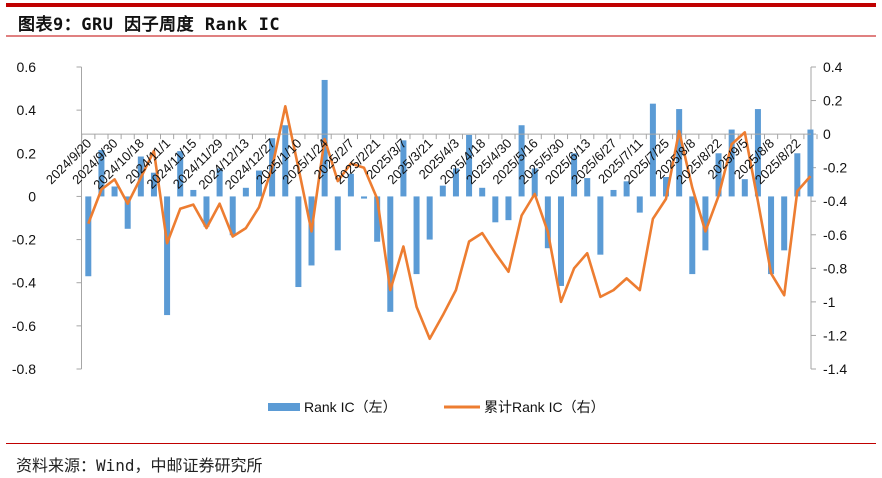 The image size is (882, 478). I want to click on legend-swatch-bar, so click(284, 407).